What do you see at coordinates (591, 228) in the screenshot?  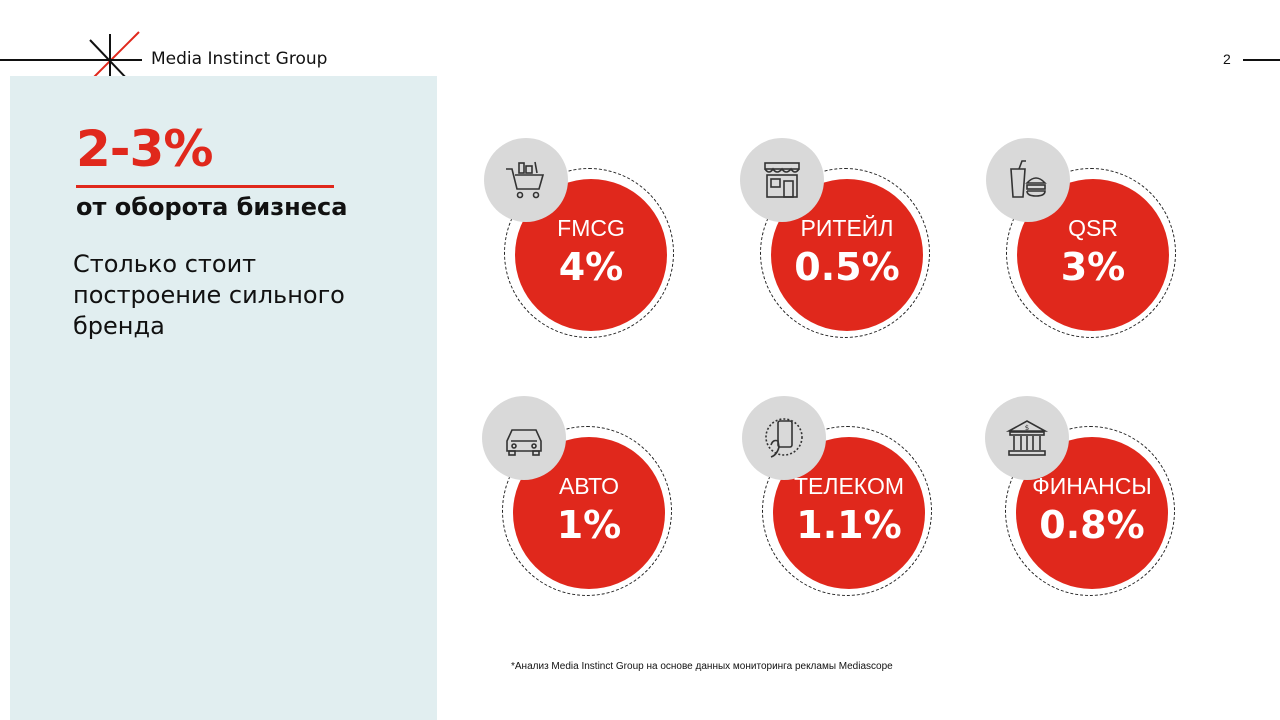 I see `category-label: FMCG` at bounding box center [591, 228].